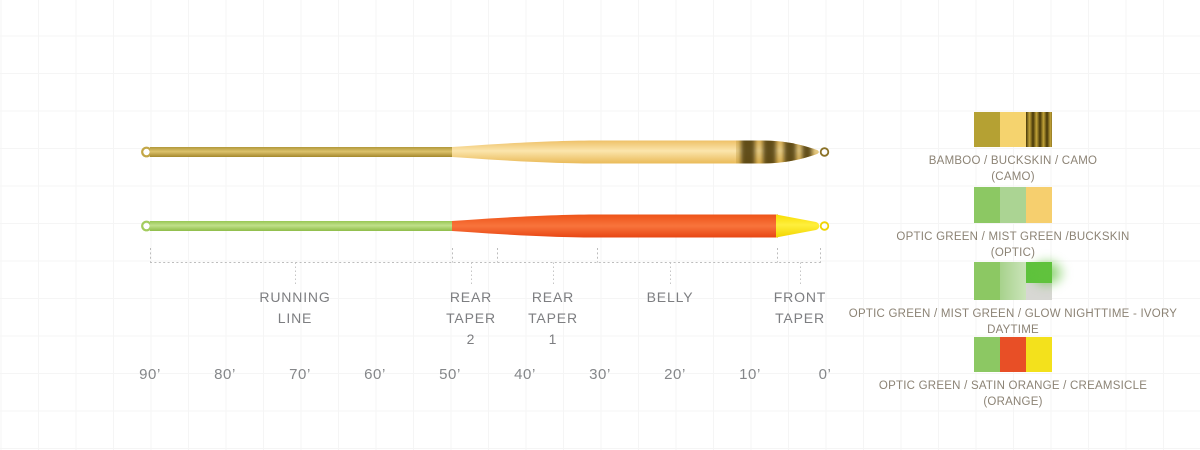 The width and height of the screenshot is (1200, 450). What do you see at coordinates (150, 374) in the screenshot?
I see `scale-tick-90: 90’` at bounding box center [150, 374].